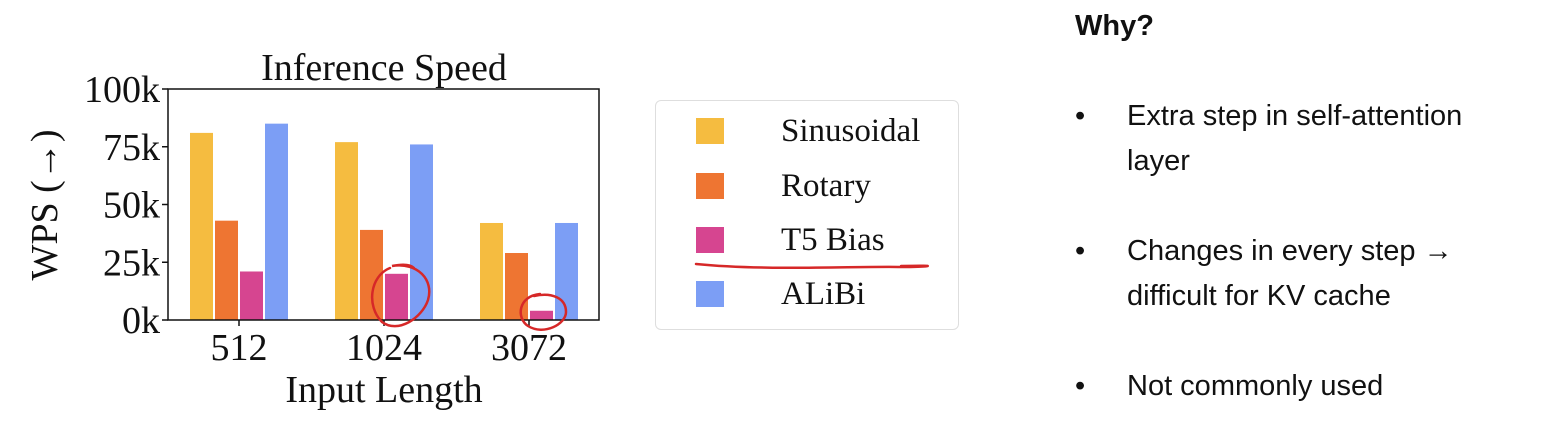  I want to click on legend-item-rotary: Rotary, so click(783, 186).